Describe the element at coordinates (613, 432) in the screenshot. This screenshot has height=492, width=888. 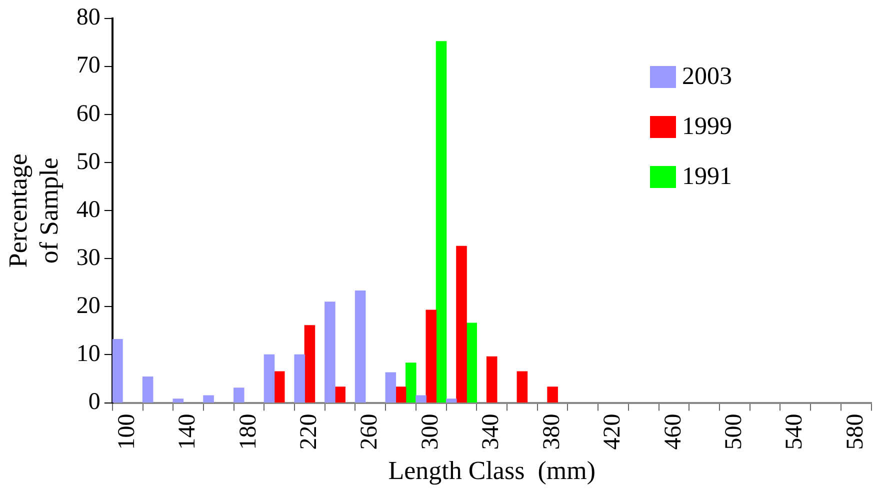
I see `x-tick-label: 420` at that location.